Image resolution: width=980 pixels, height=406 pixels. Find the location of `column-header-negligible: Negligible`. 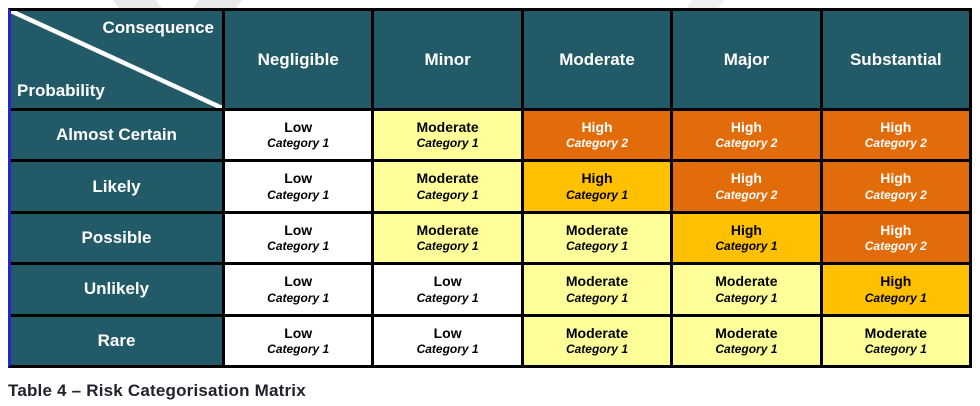

column-header-negligible: Negligible is located at coordinates (298, 59).